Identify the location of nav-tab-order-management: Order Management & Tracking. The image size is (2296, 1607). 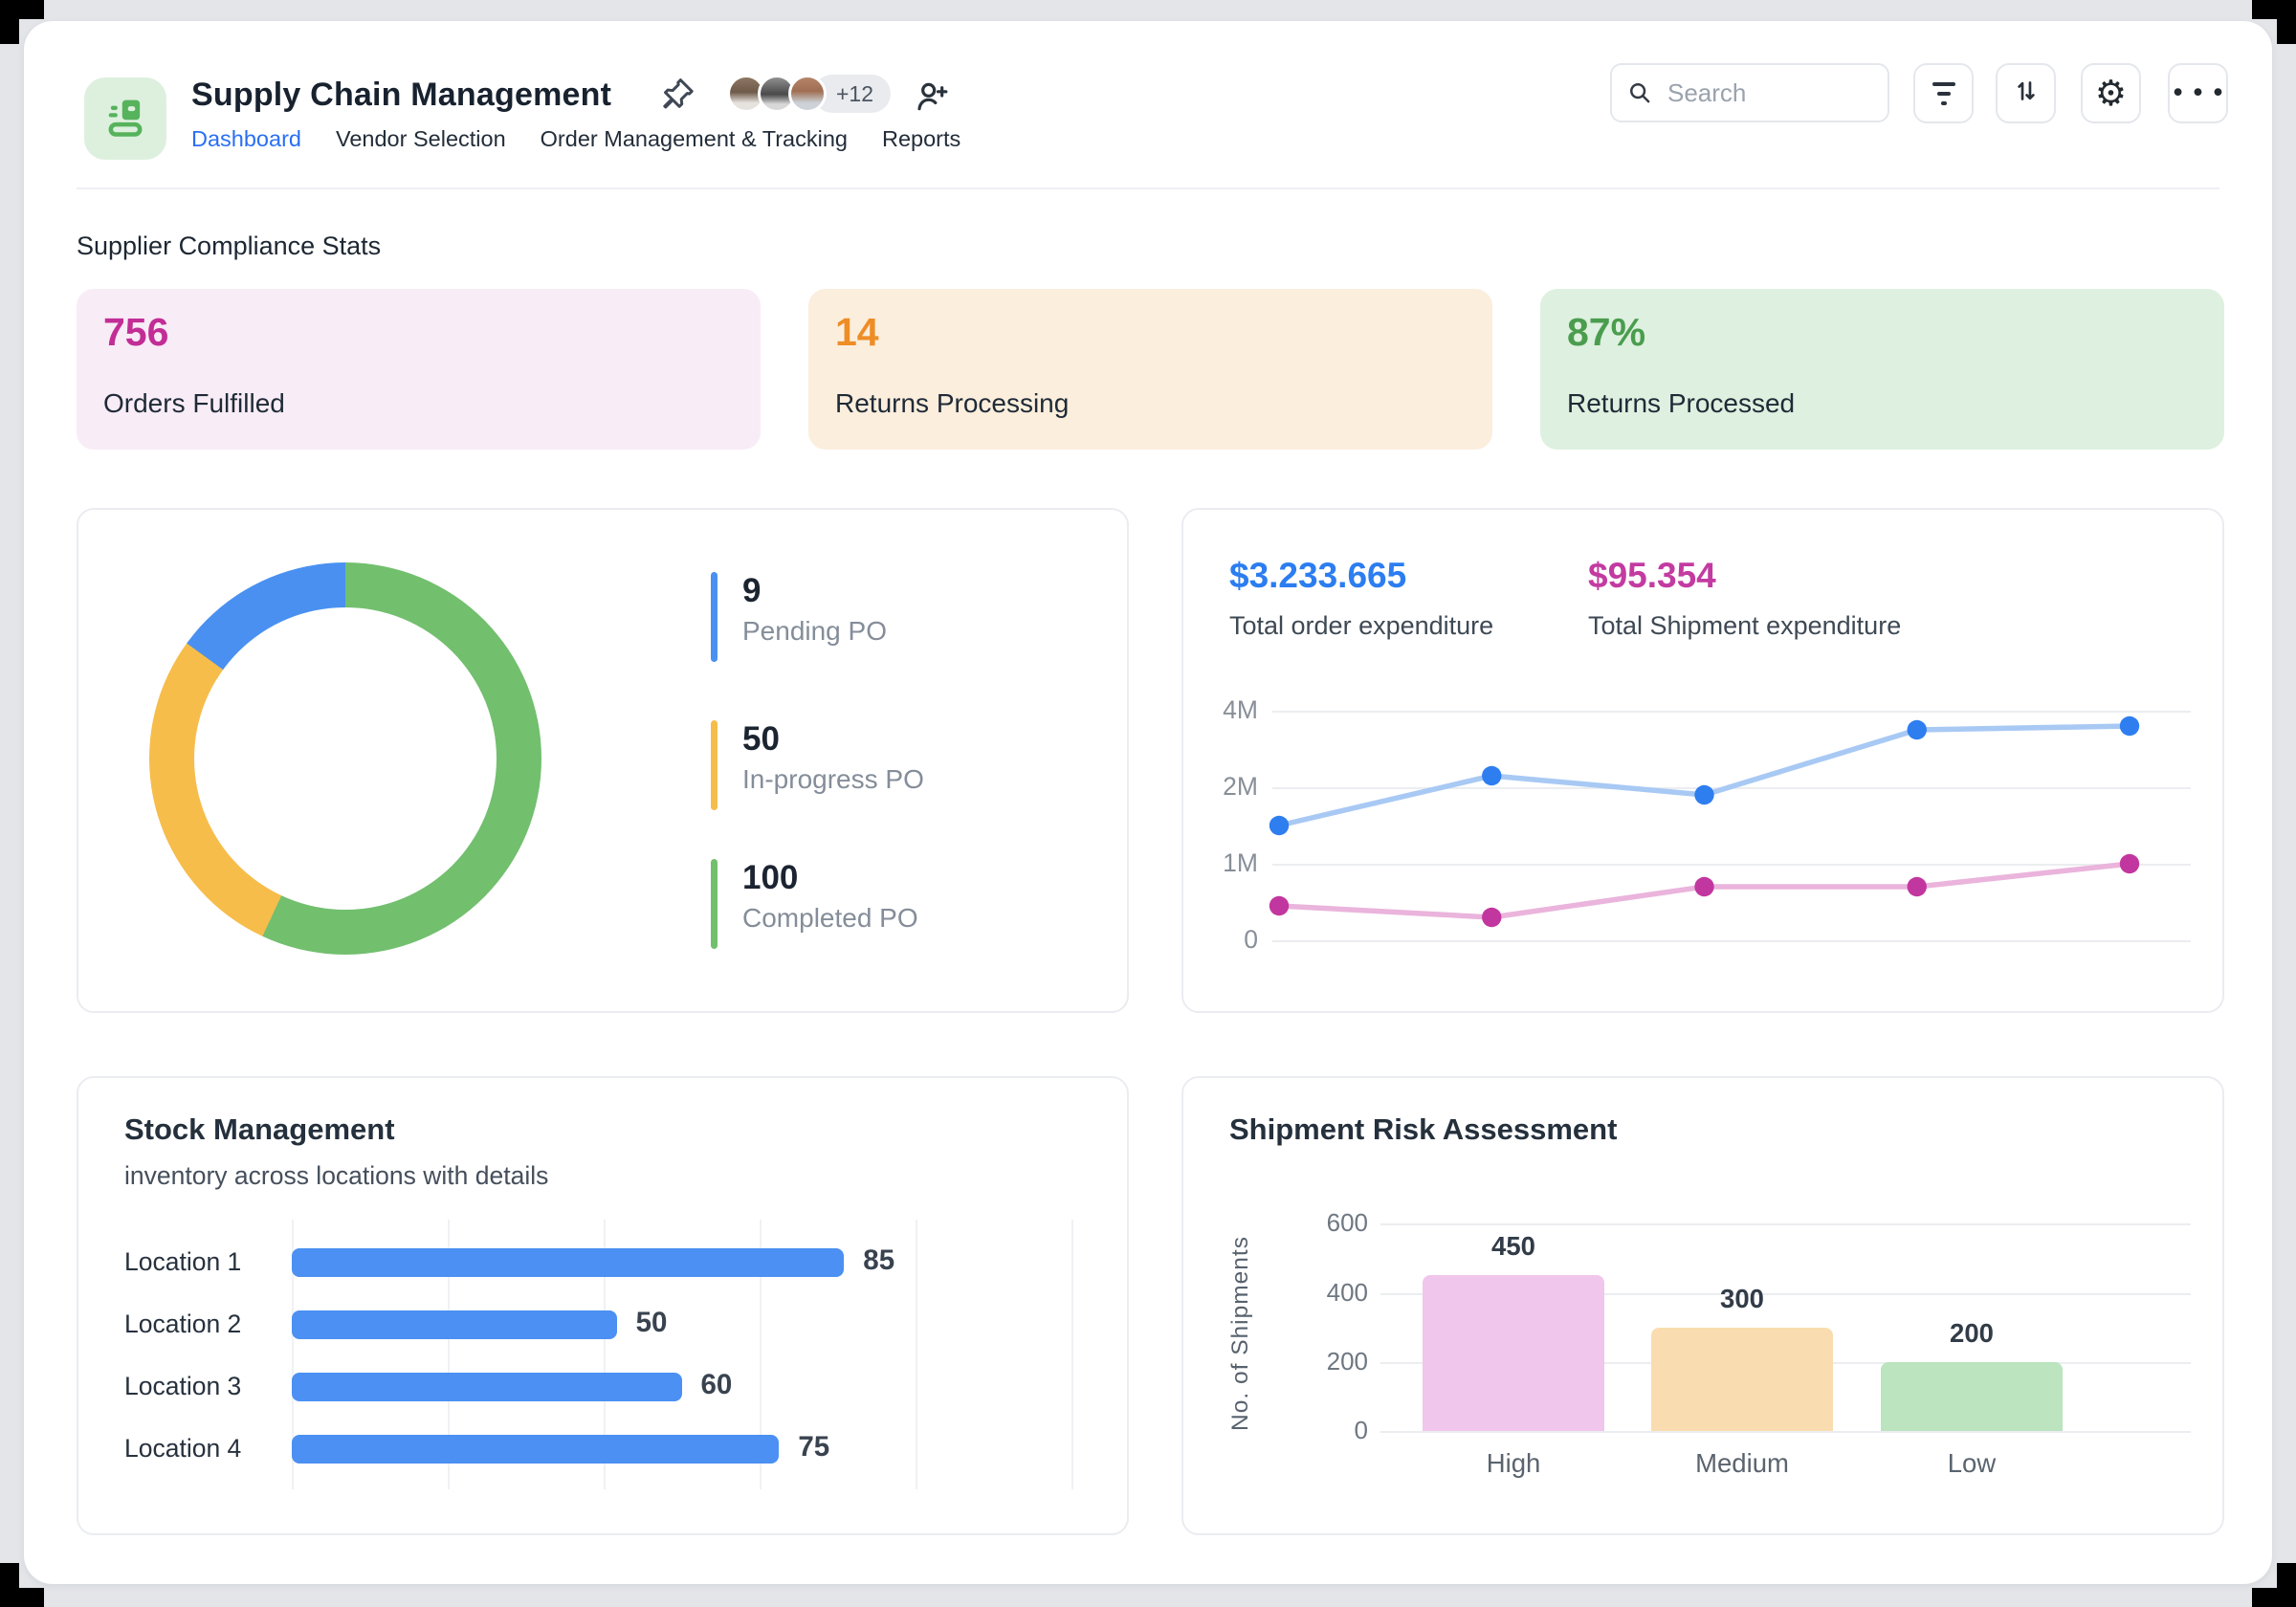
(694, 138).